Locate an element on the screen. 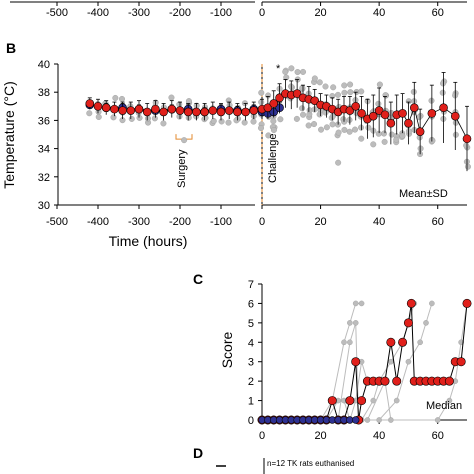 This screenshot has height=474, width=474. panel-c-y-tick-label: 6 is located at coordinates (251, 304).